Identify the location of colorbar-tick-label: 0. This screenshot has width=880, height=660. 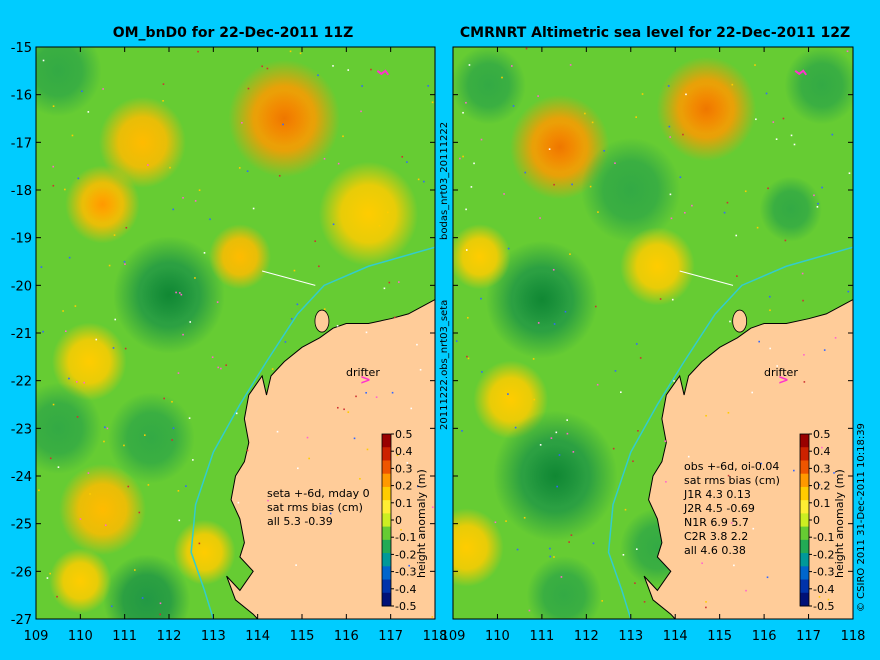
(398, 520).